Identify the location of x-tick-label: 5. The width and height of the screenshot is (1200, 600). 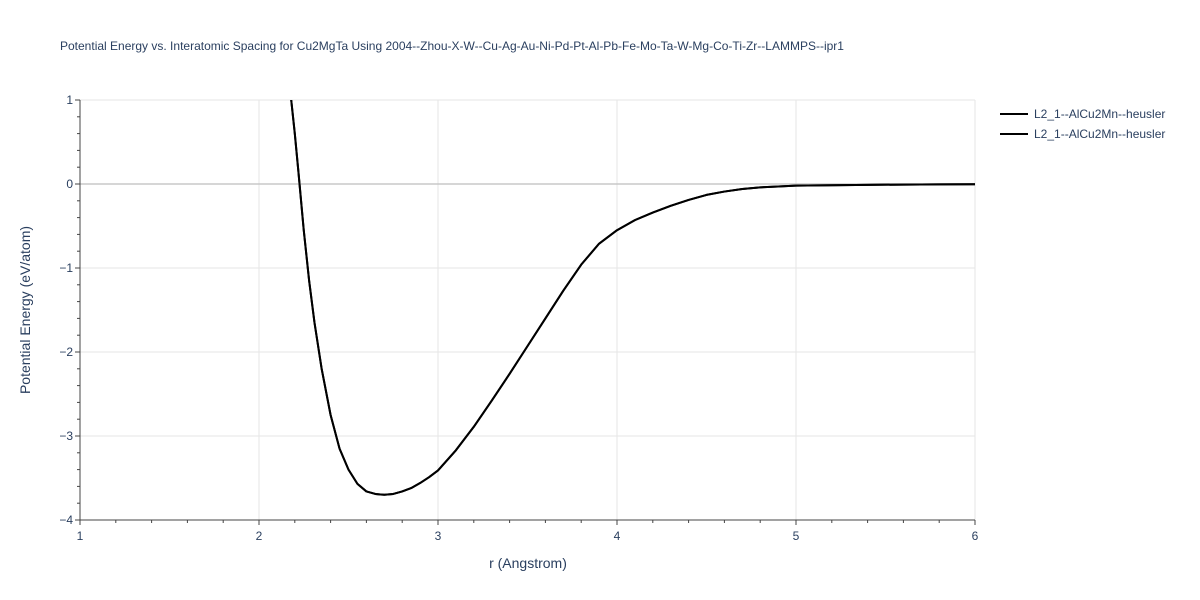
(796, 536).